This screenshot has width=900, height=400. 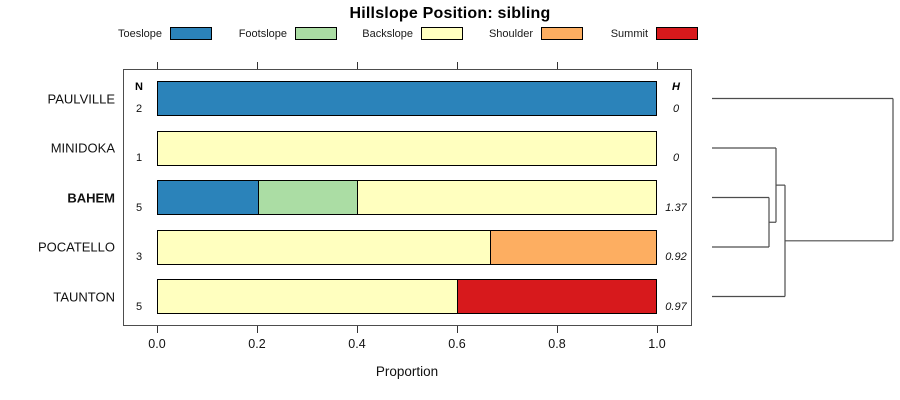 What do you see at coordinates (676, 257) in the screenshot?
I see `h-value: 0.92` at bounding box center [676, 257].